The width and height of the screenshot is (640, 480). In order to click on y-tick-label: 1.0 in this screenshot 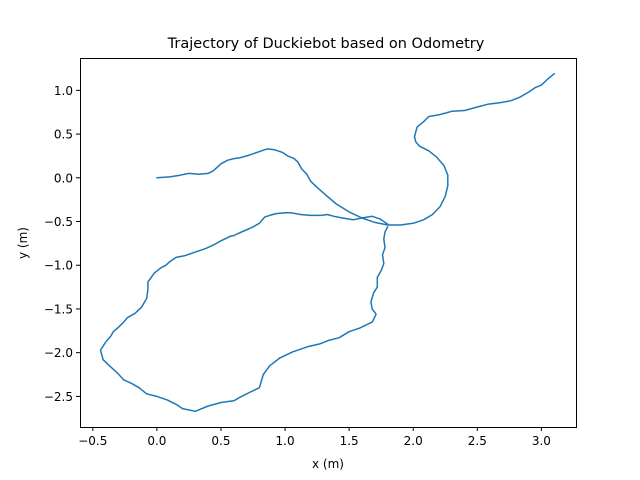, I will do `click(63, 91)`.